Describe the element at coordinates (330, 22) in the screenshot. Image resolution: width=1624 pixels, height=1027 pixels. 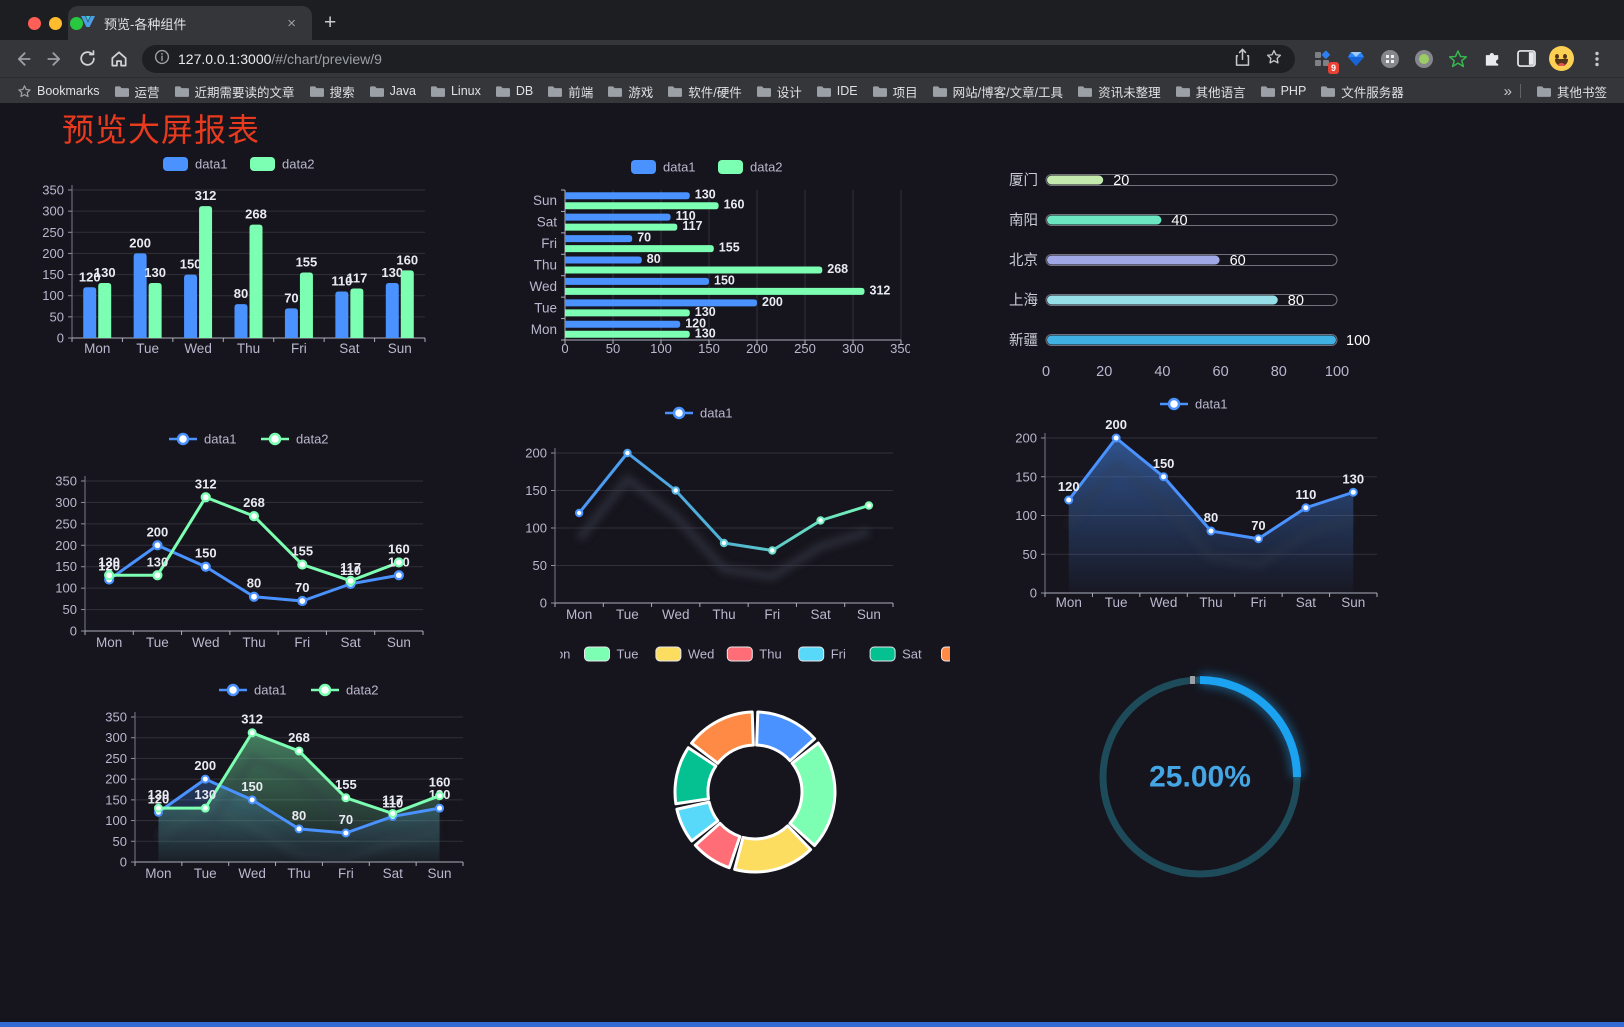
I see `new-tab-button: +` at that location.